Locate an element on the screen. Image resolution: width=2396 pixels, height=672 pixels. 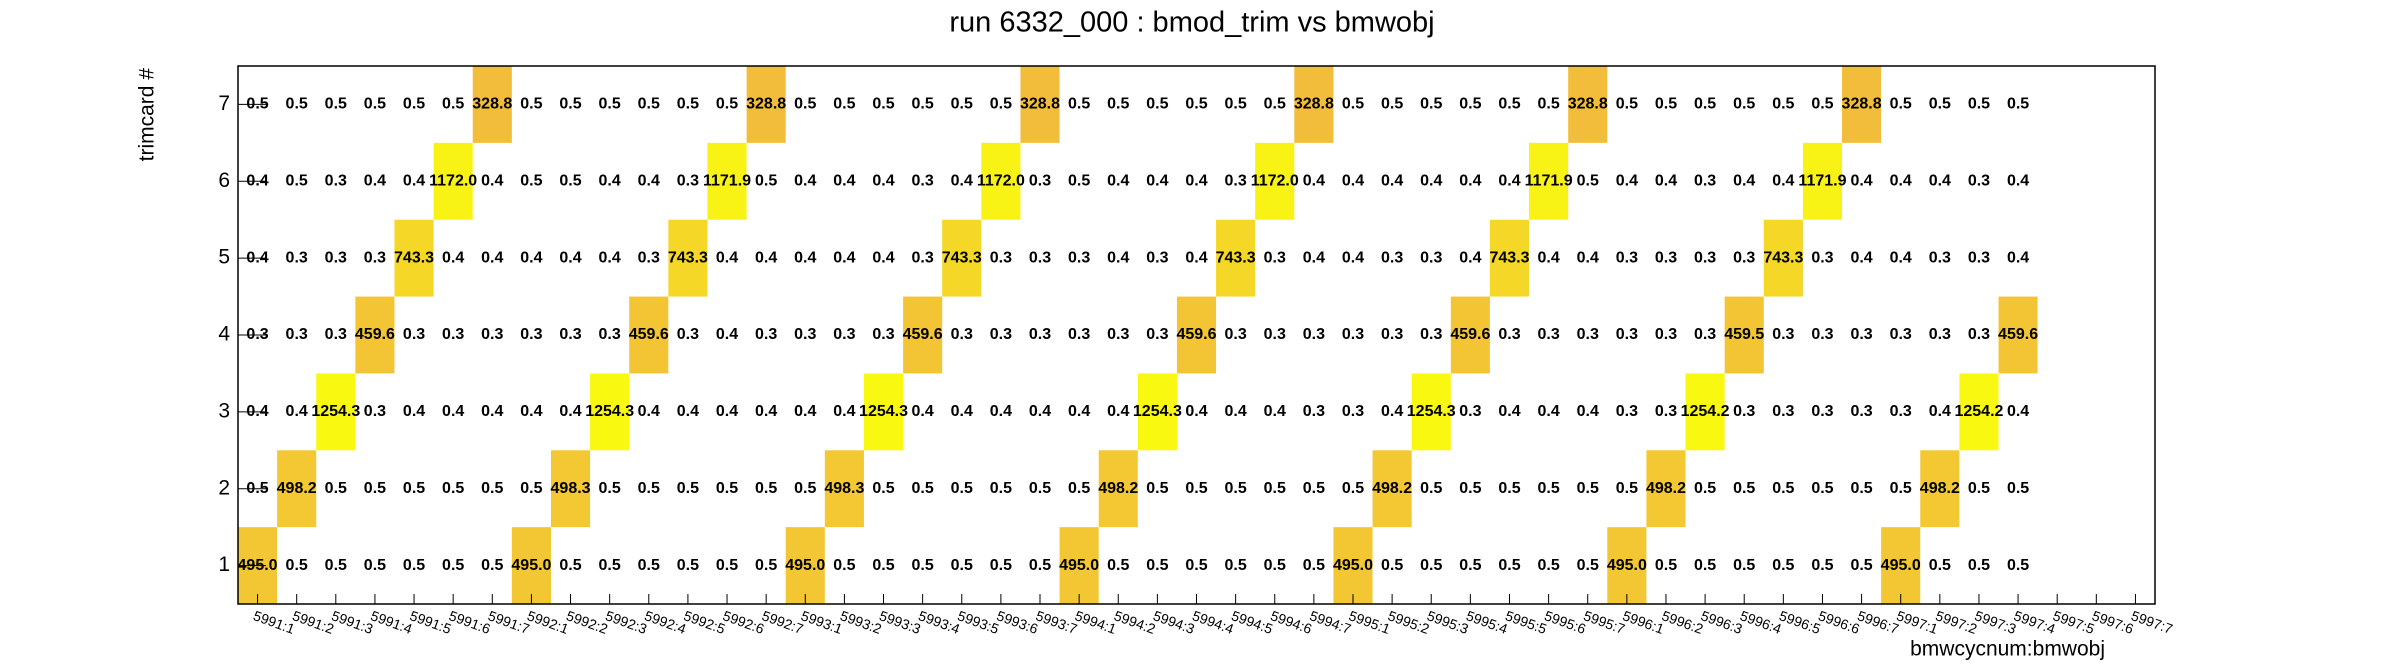
cell-label: 498.2 is located at coordinates (1118, 488).